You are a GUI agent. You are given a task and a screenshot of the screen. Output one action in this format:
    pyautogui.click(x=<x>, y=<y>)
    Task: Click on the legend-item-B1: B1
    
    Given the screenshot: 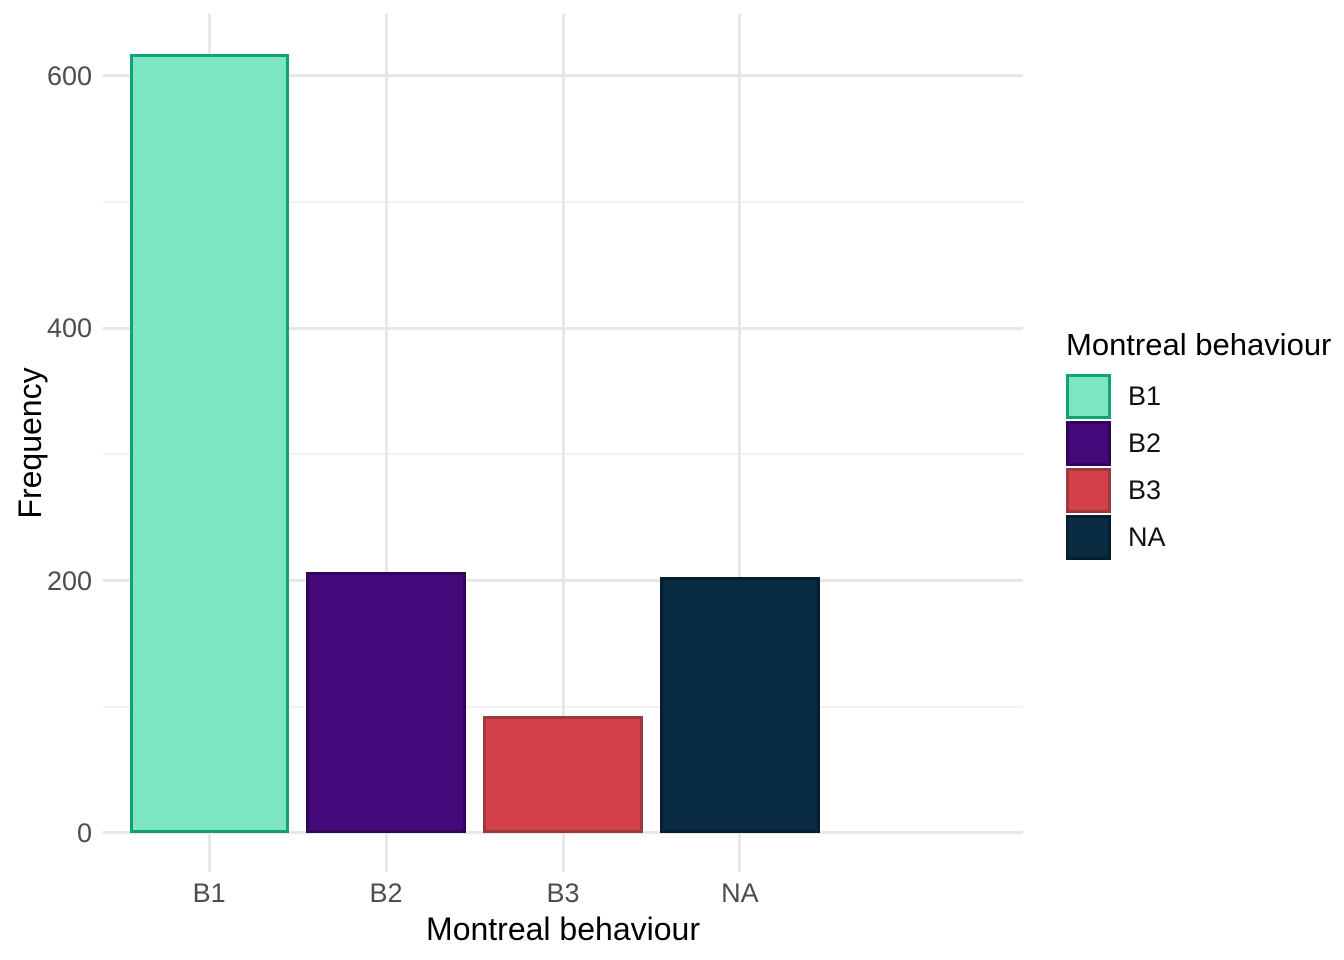 What is the action you would take?
    pyautogui.click(x=1198, y=396)
    